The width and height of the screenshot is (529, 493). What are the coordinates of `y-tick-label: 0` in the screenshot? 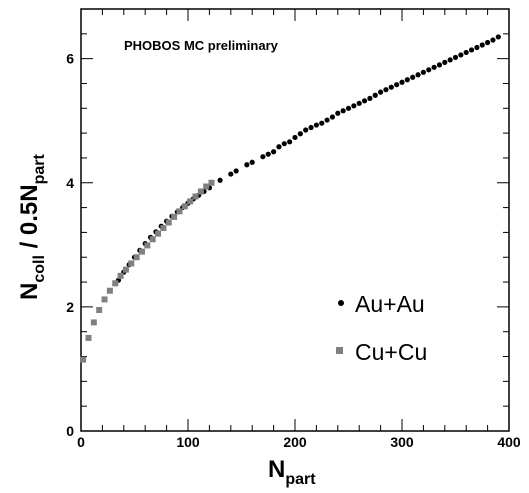 It's located at (70, 431).